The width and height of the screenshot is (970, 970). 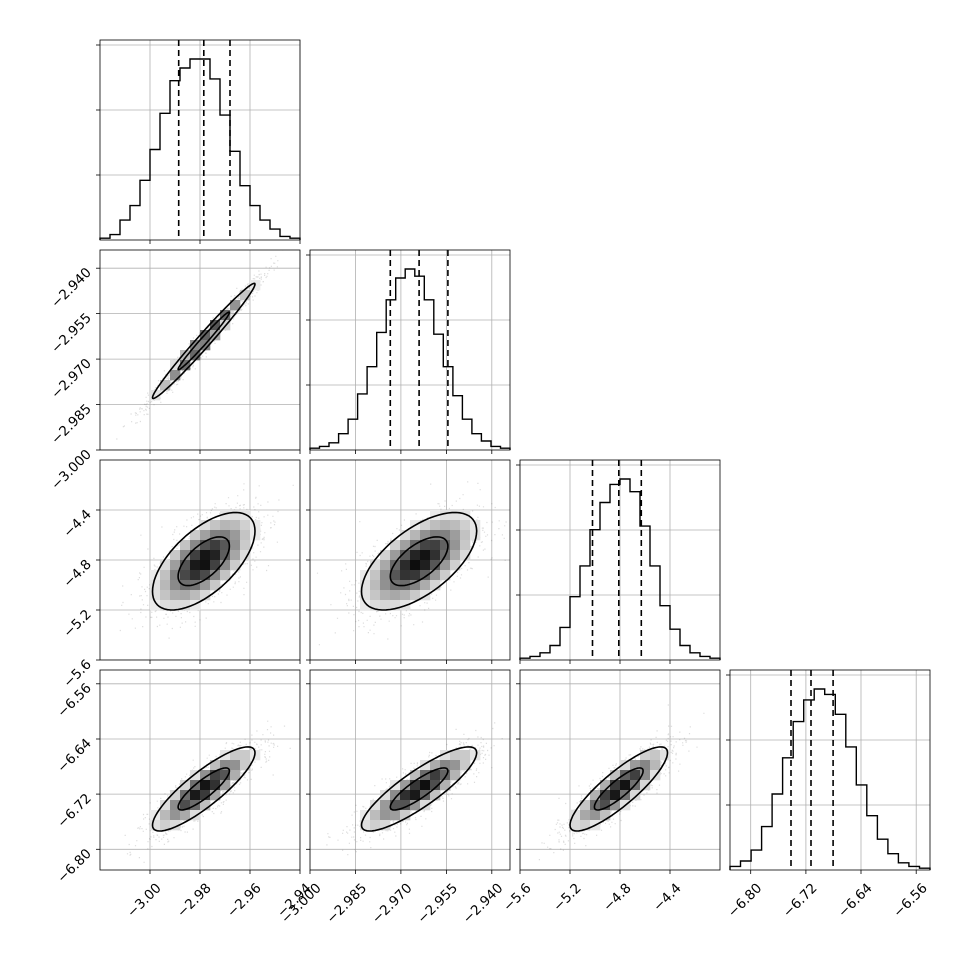 I want to click on scatter-frame, so click(x=410, y=770).